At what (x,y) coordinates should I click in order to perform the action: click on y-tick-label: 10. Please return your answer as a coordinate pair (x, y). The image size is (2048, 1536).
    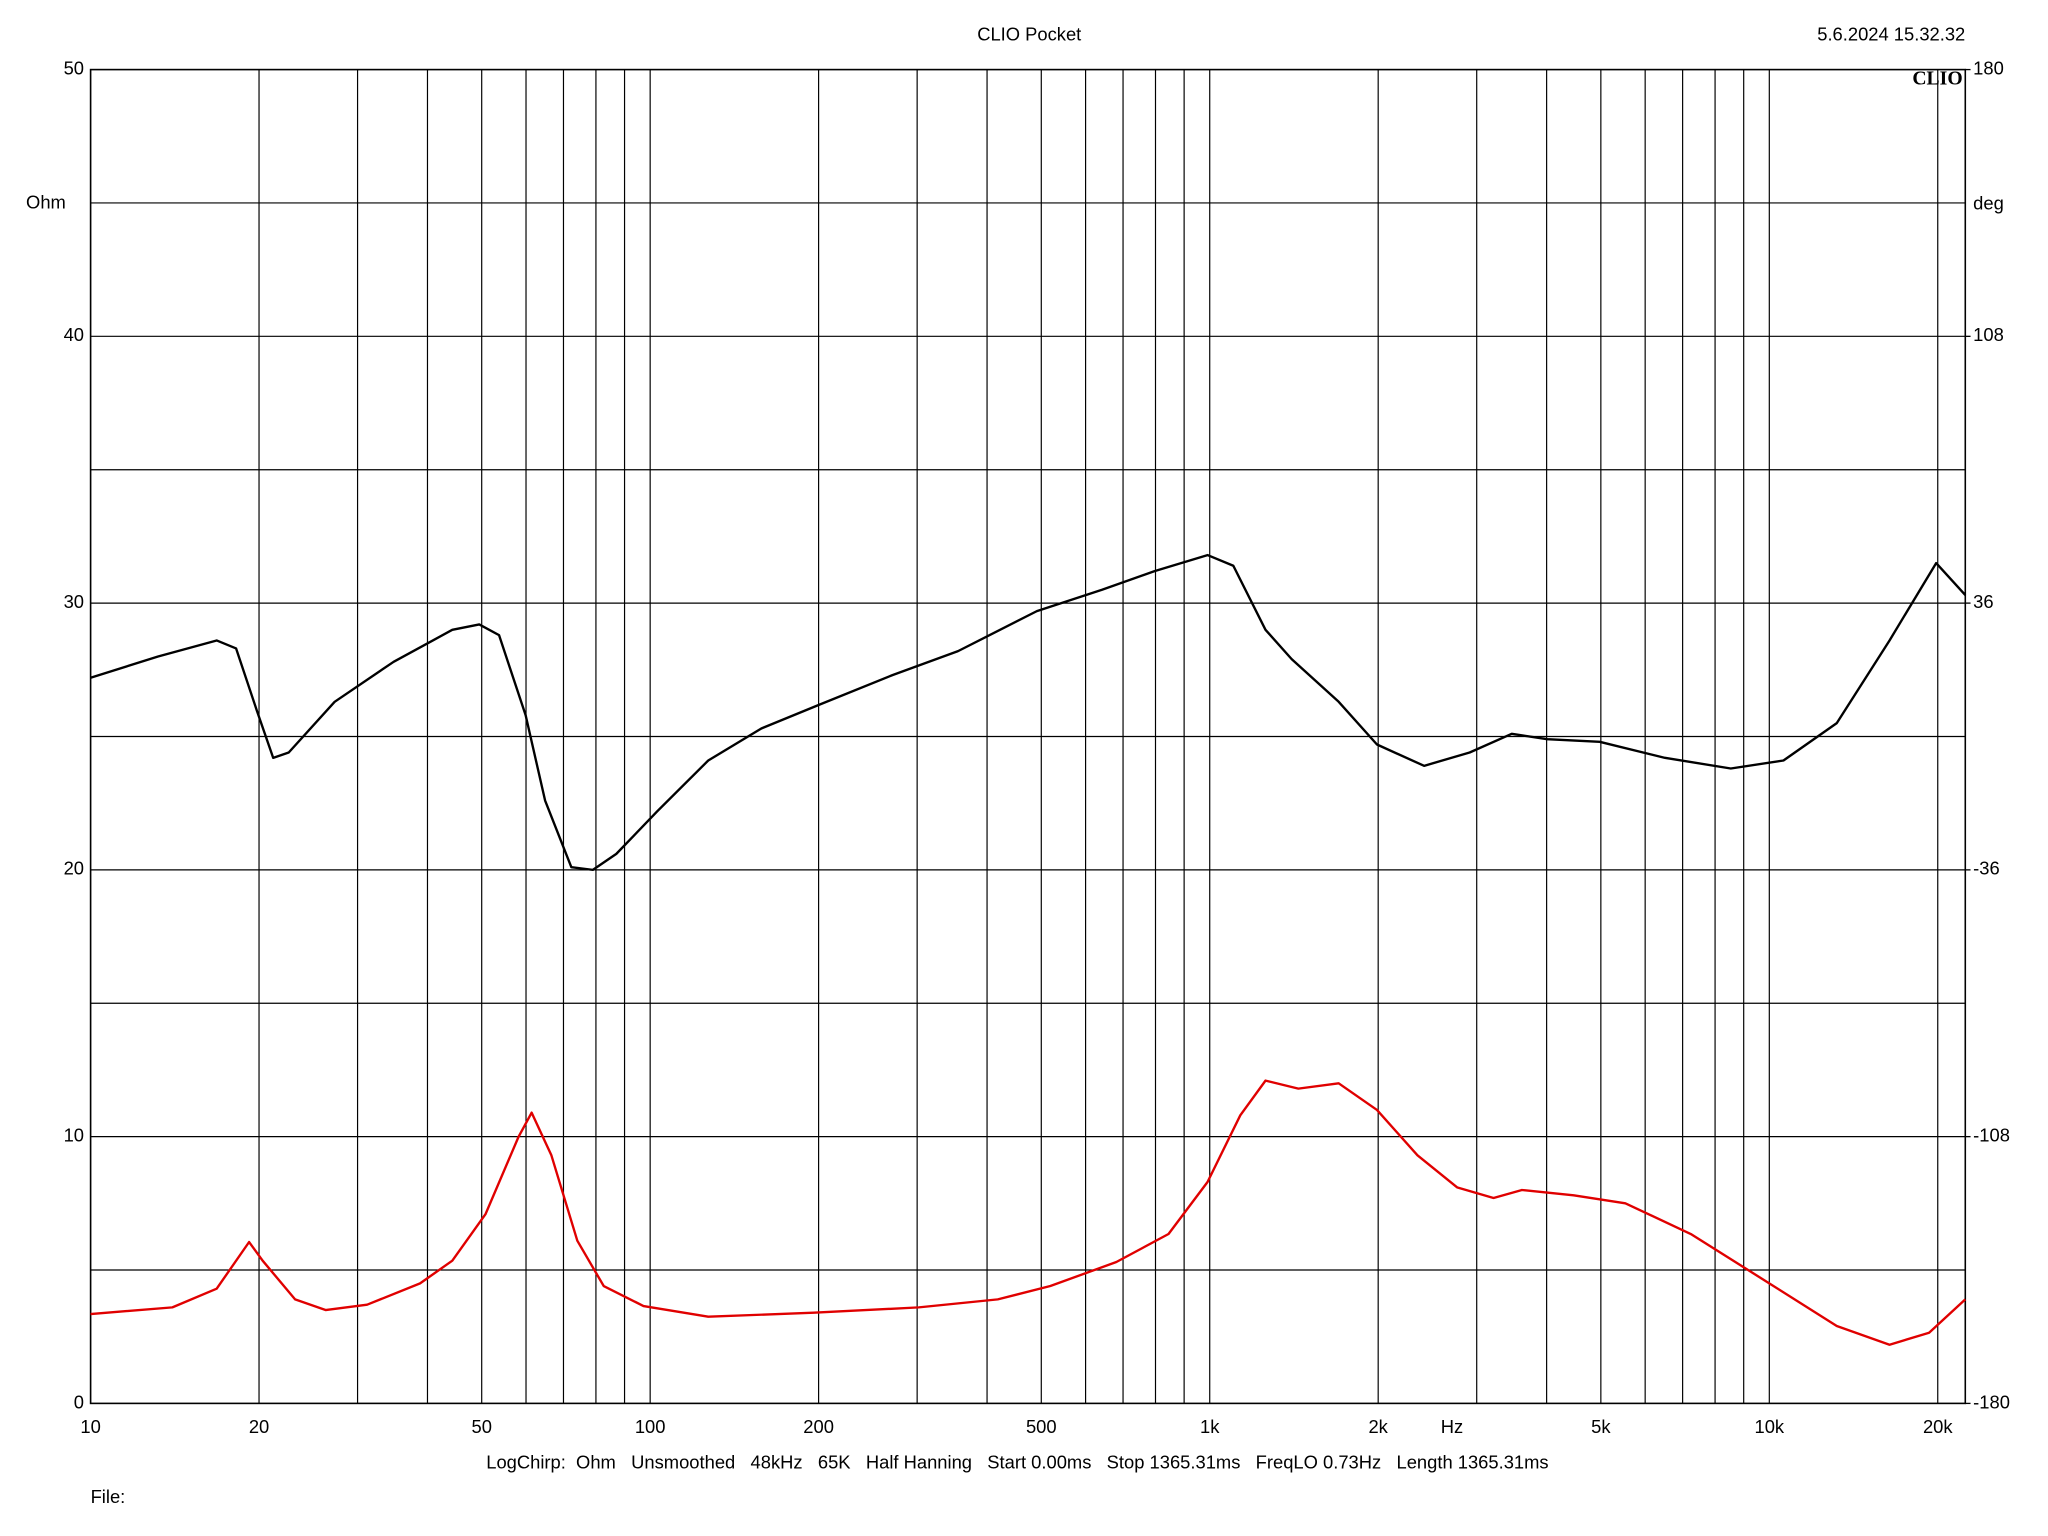
    Looking at the image, I should click on (74, 1134).